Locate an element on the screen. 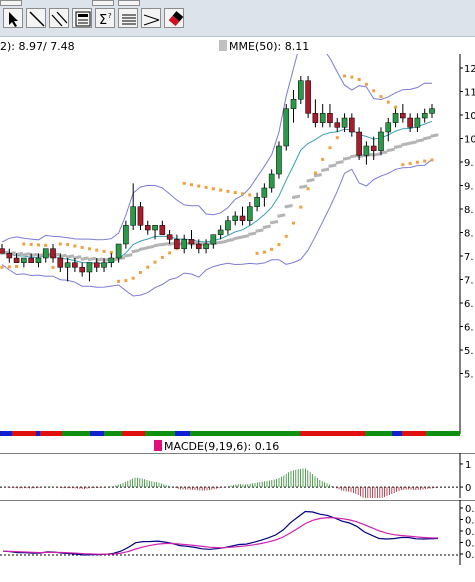 Image resolution: width=475 pixels, height=582 pixels. fan-tool-button is located at coordinates (151, 18).